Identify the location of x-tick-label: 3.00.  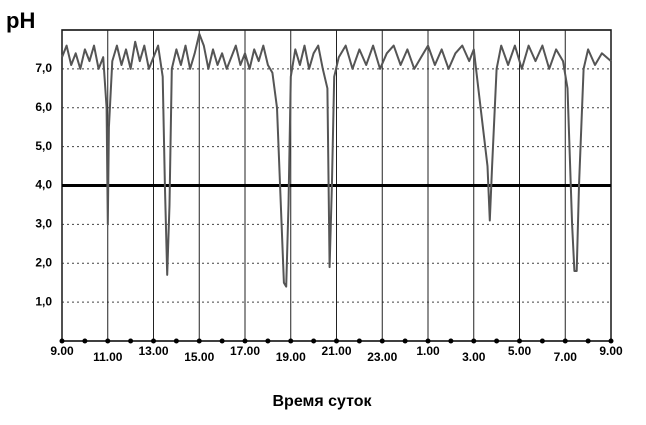
(474, 357).